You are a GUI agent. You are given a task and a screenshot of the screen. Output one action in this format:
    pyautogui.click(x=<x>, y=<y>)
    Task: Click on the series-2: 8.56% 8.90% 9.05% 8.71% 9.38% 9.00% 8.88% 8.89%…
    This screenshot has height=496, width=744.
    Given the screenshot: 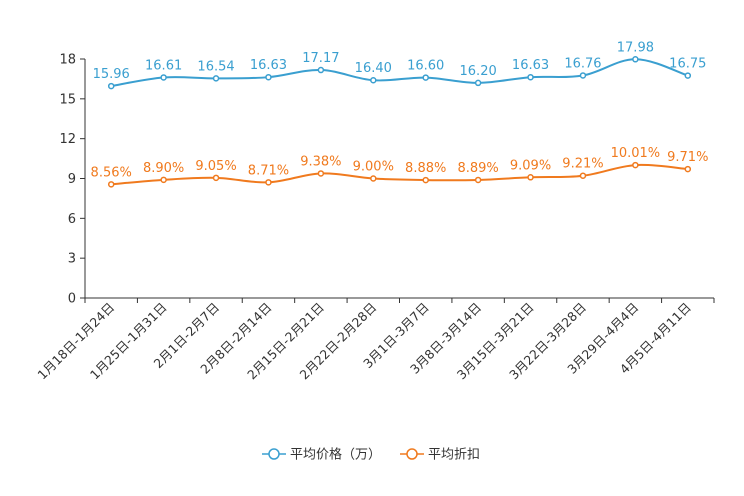 What is the action you would take?
    pyautogui.click(x=399, y=167)
    